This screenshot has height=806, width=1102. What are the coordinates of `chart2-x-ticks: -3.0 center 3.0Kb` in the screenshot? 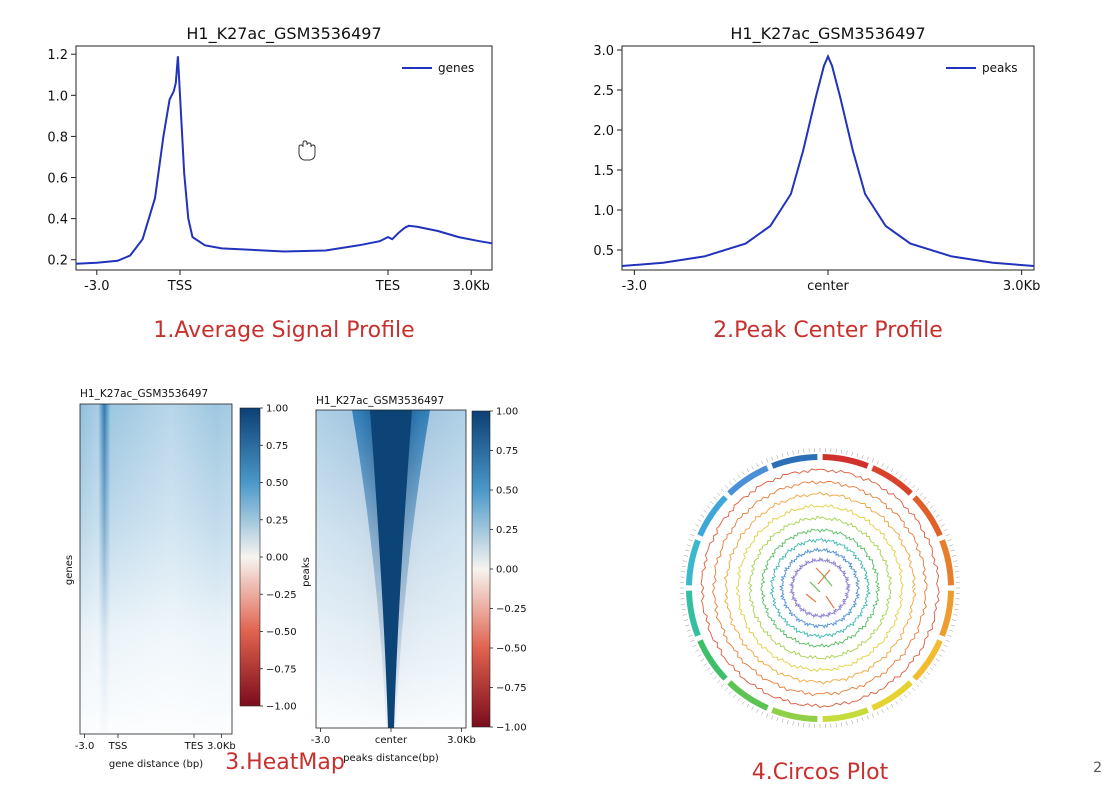 It's located at (831, 282).